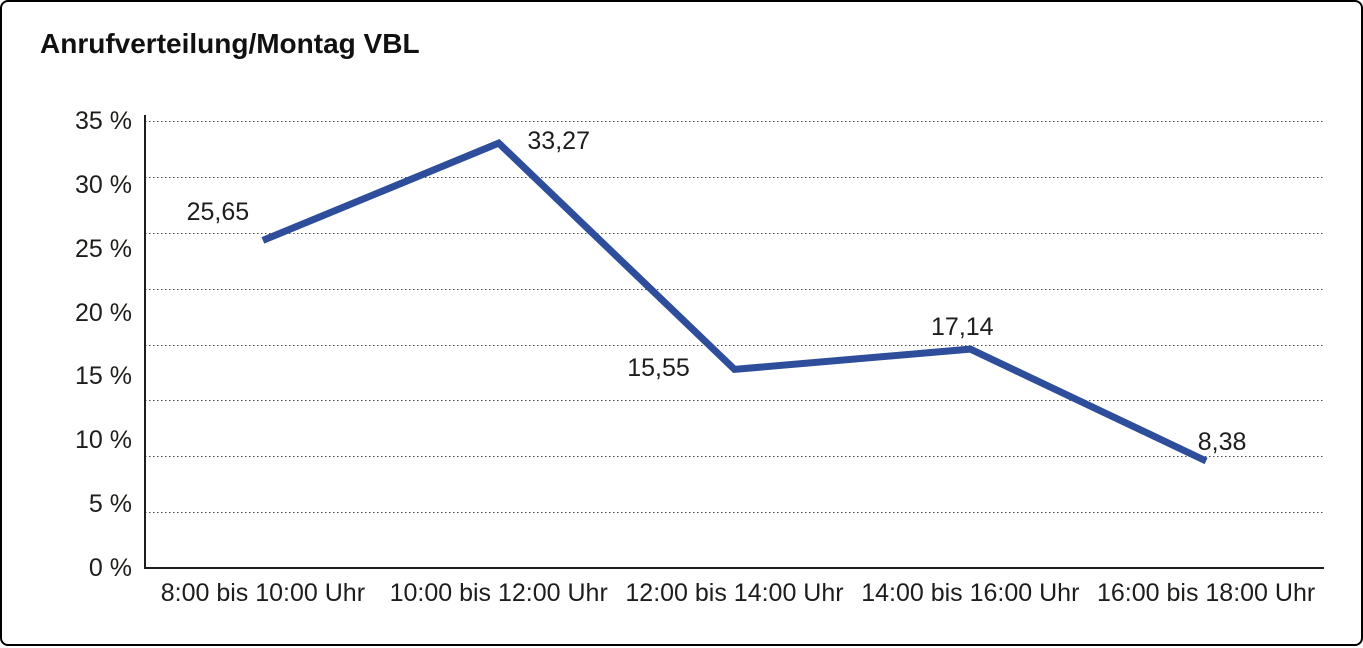  Describe the element at coordinates (230, 43) in the screenshot. I see `chart-title: Anrufverteilung/Montag VBL` at that location.